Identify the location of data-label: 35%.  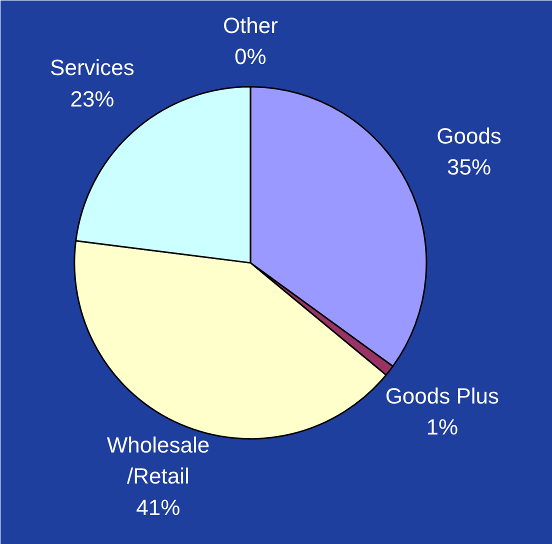
(469, 167).